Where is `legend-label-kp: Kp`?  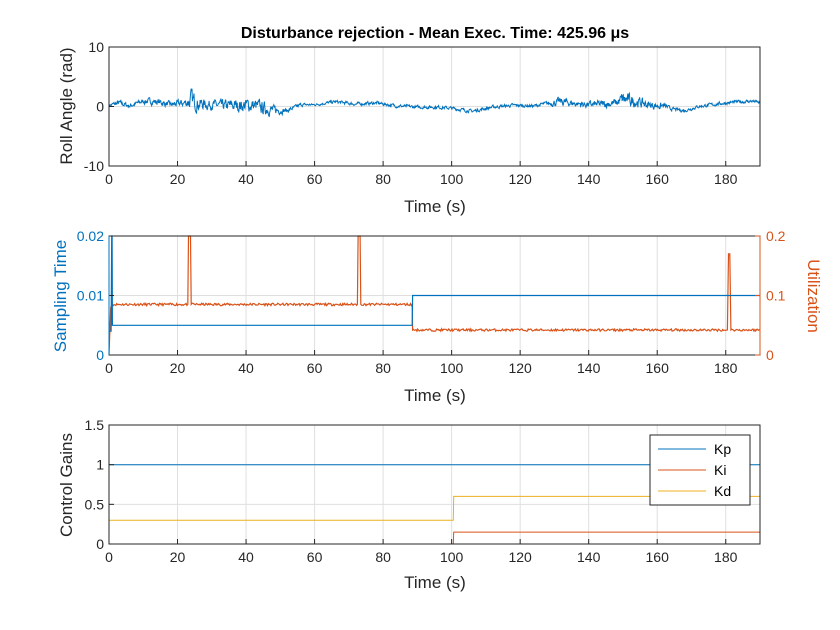
legend-label-kp: Kp is located at coordinates (722, 449).